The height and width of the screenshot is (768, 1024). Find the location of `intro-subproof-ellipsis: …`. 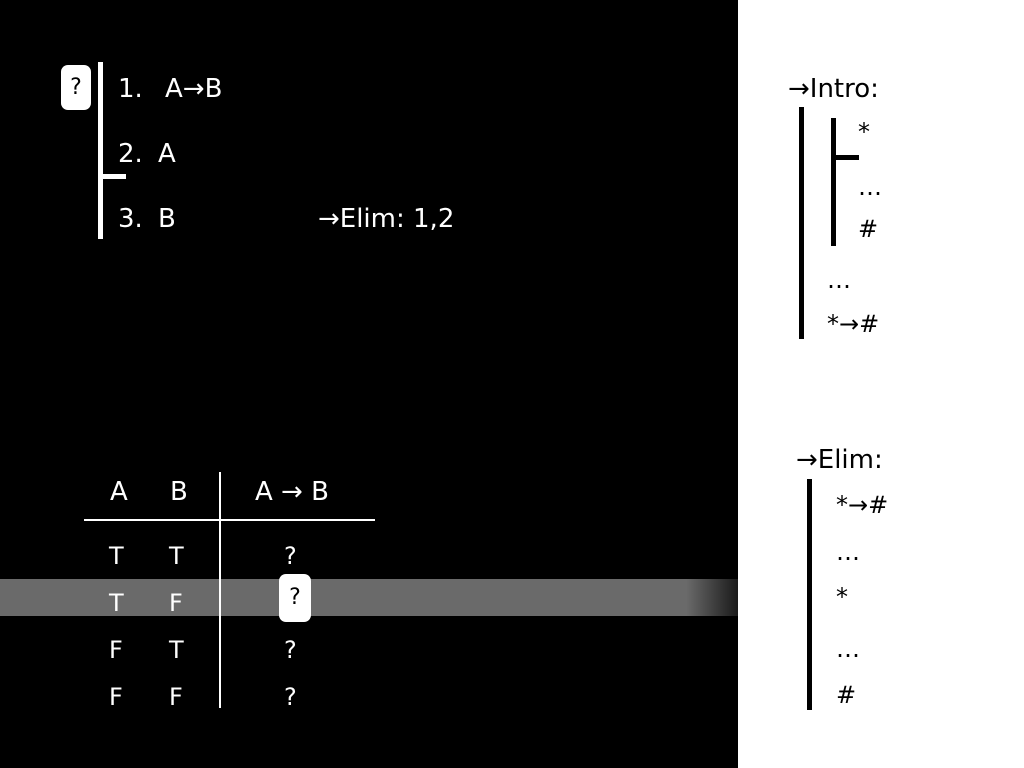

intro-subproof-ellipsis: … is located at coordinates (870, 187).